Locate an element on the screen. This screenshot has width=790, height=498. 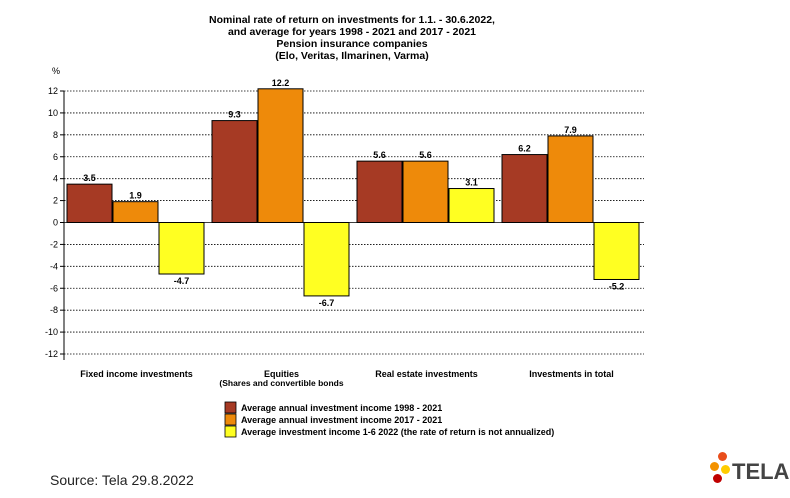
data-label: 1.9 is located at coordinates (135, 196).